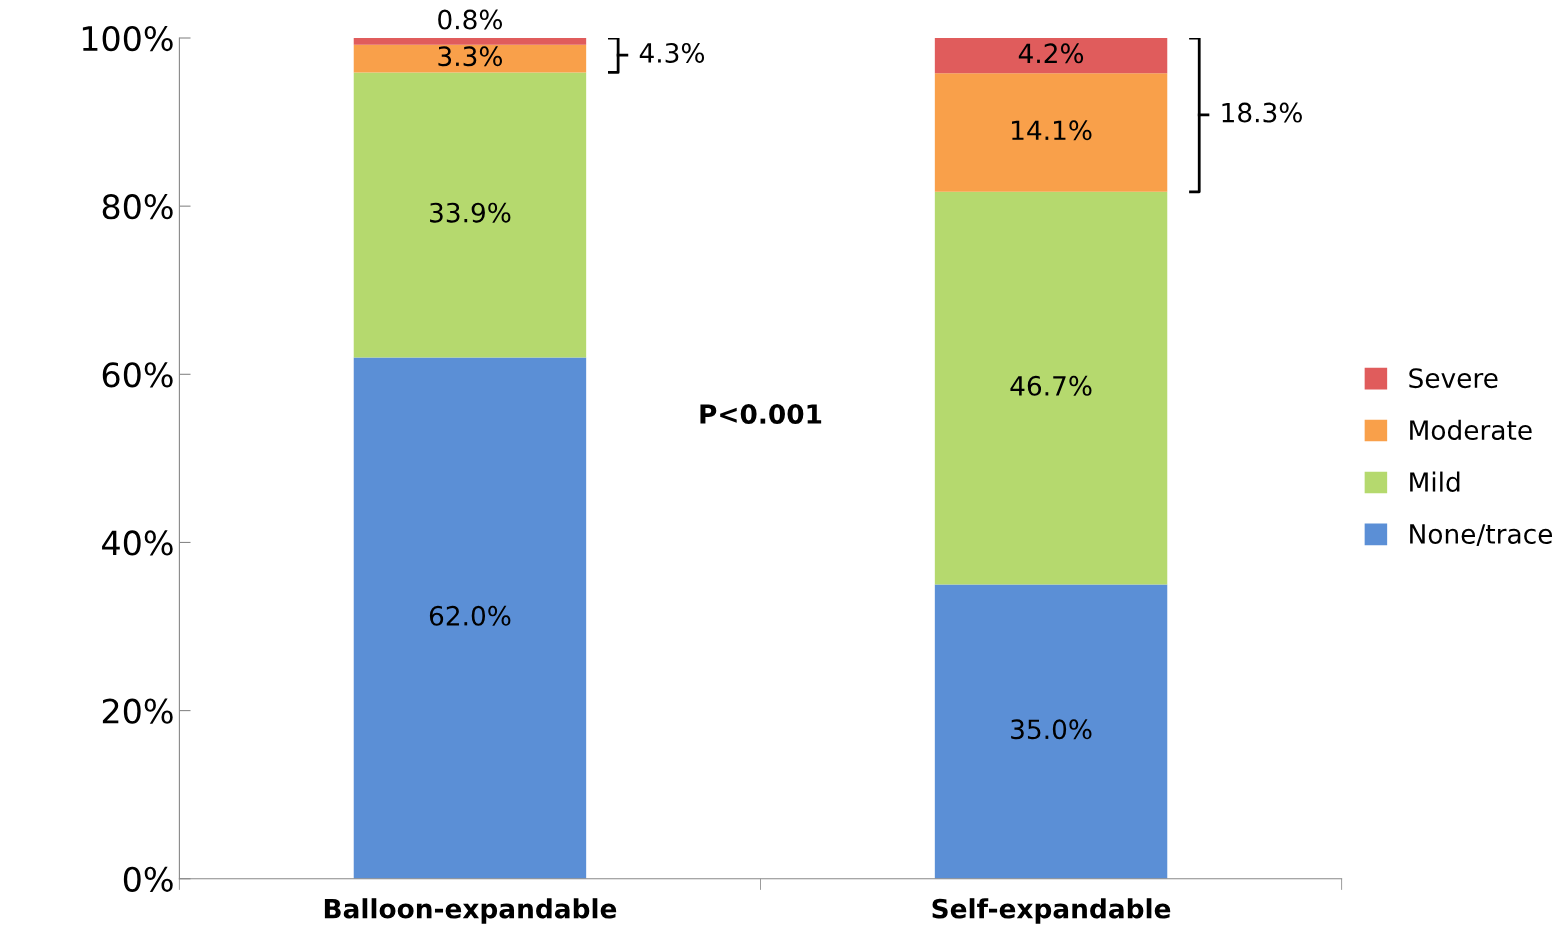 The image size is (1560, 950). I want to click on data-label: 46.7%, so click(1051, 385).